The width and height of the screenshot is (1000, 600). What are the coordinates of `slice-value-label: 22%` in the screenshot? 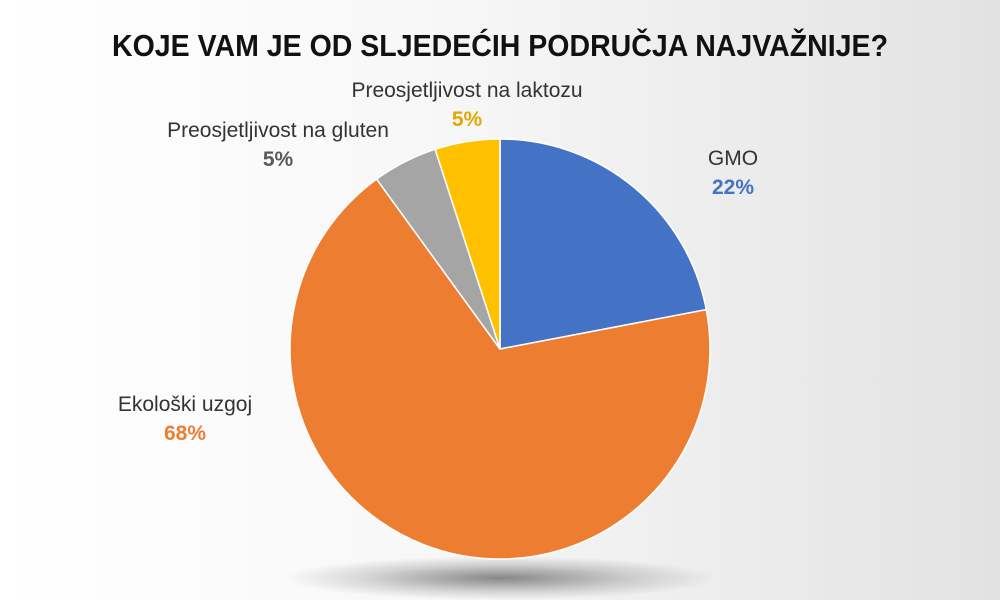 It's located at (733, 187).